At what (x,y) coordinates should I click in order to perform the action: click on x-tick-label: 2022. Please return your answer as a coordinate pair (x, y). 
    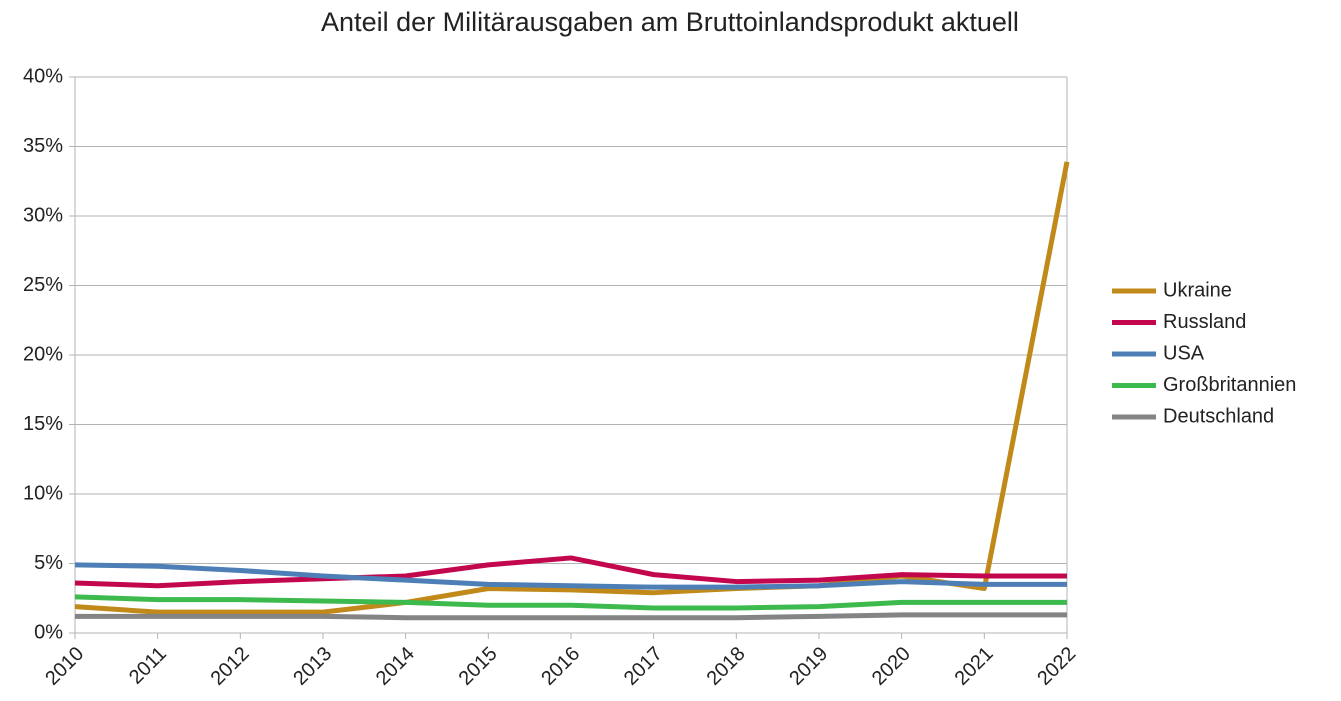
    Looking at the image, I should click on (1056, 666).